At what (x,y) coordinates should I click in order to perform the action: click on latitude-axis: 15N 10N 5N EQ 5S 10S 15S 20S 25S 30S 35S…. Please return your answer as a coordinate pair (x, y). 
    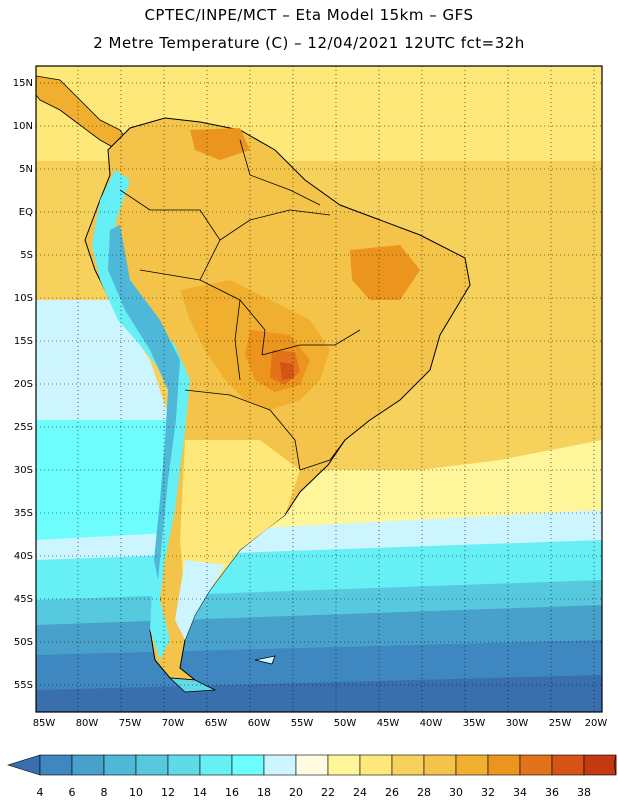
    Looking at the image, I should click on (23, 384).